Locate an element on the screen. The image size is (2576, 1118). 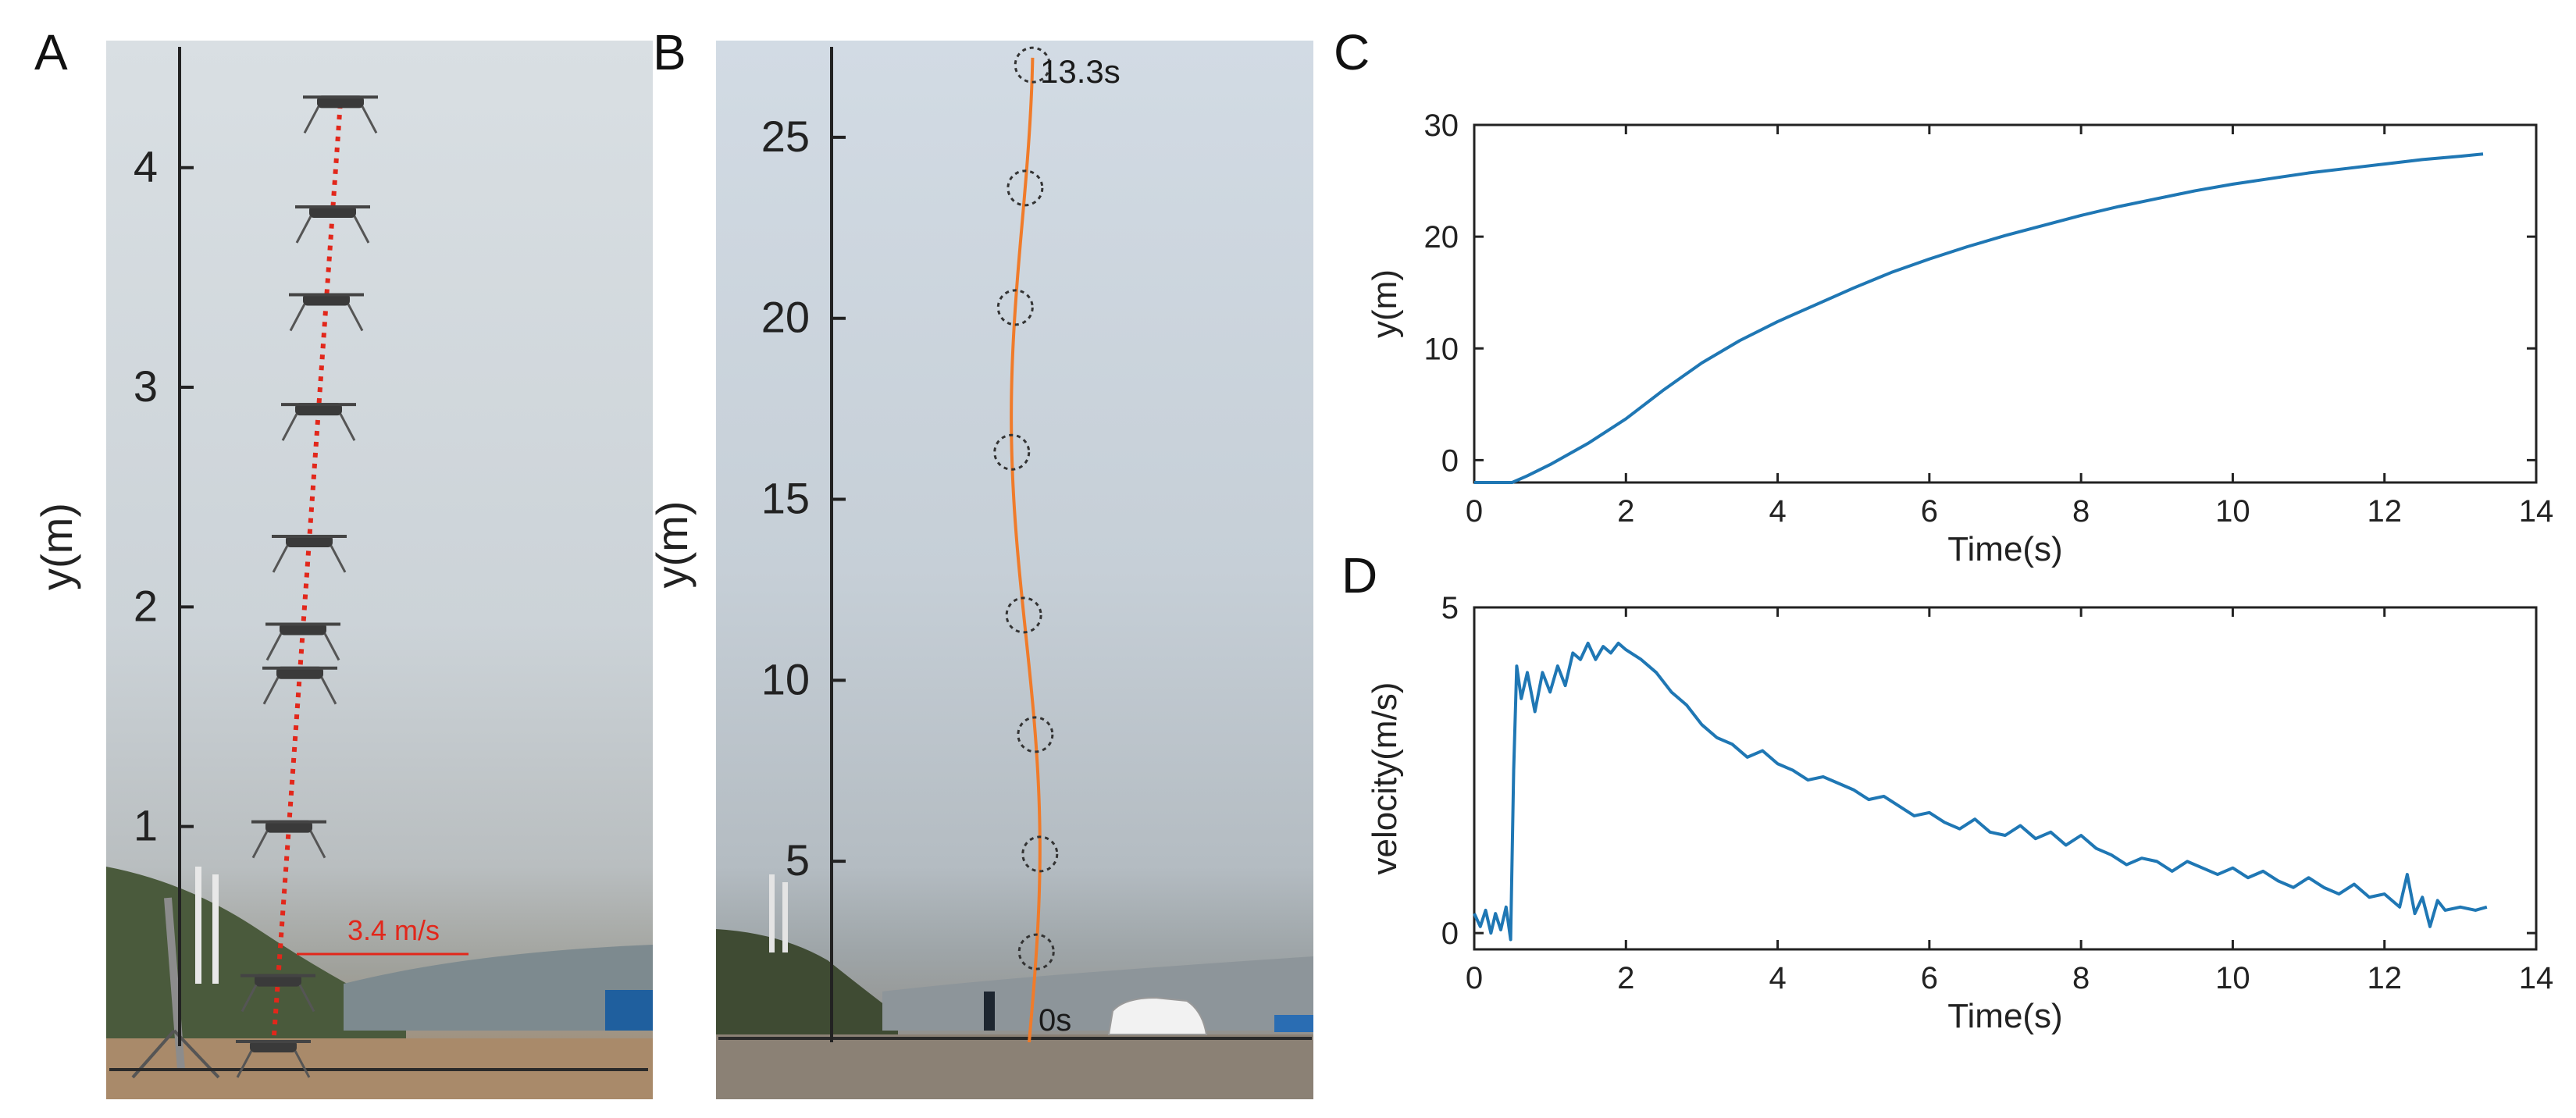
panel-d-x-tick-label: 8 is located at coordinates (2081, 978).